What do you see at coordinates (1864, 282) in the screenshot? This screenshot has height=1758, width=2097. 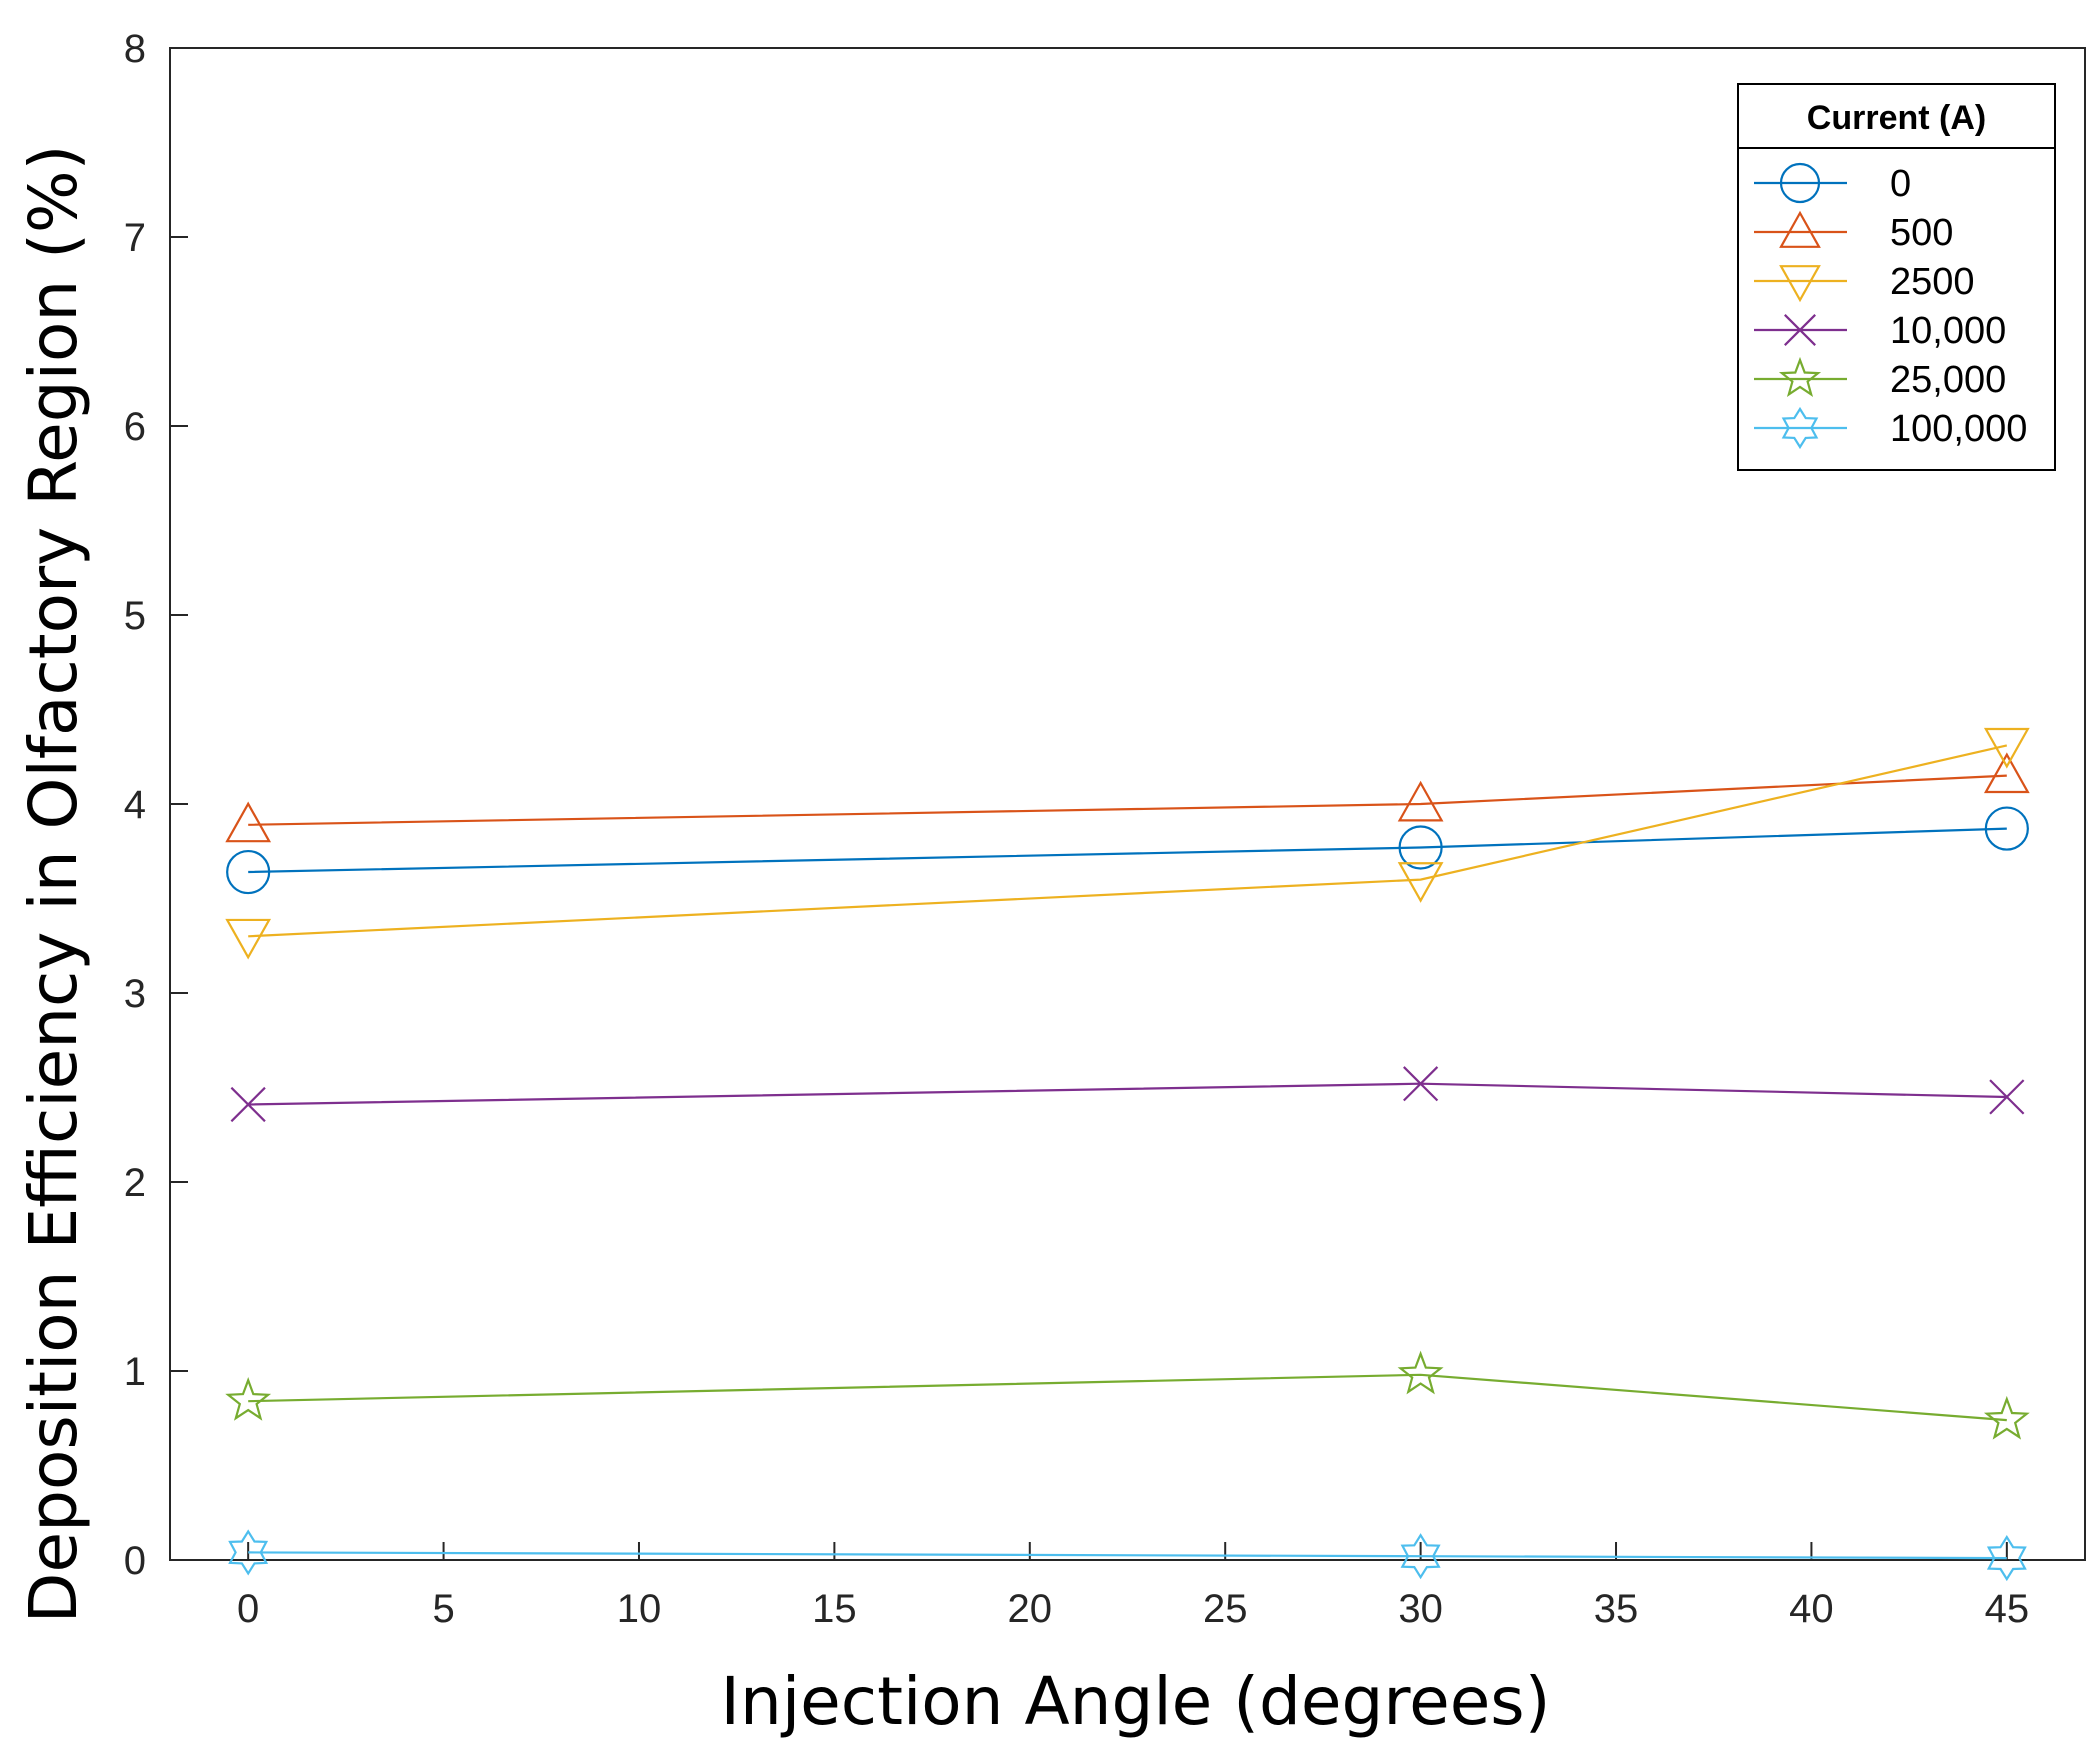 I see `legend-item: 2500` at bounding box center [1864, 282].